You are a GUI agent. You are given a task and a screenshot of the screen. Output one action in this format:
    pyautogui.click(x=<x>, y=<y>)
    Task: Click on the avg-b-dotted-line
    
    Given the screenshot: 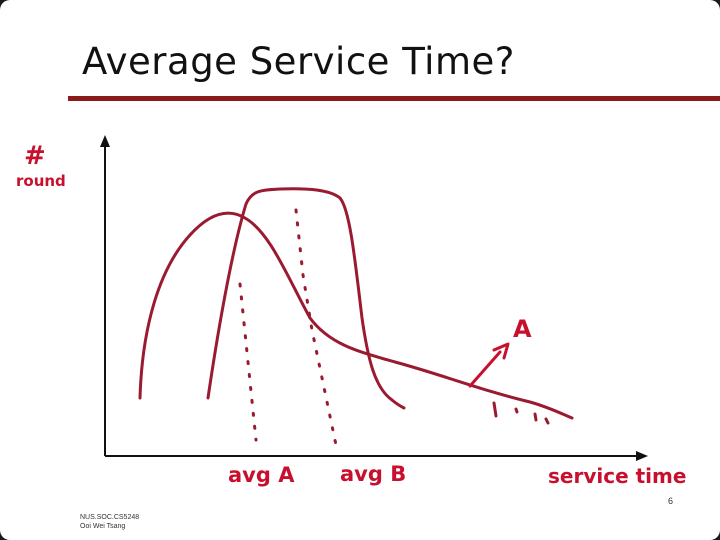 What is the action you would take?
    pyautogui.click(x=316, y=327)
    